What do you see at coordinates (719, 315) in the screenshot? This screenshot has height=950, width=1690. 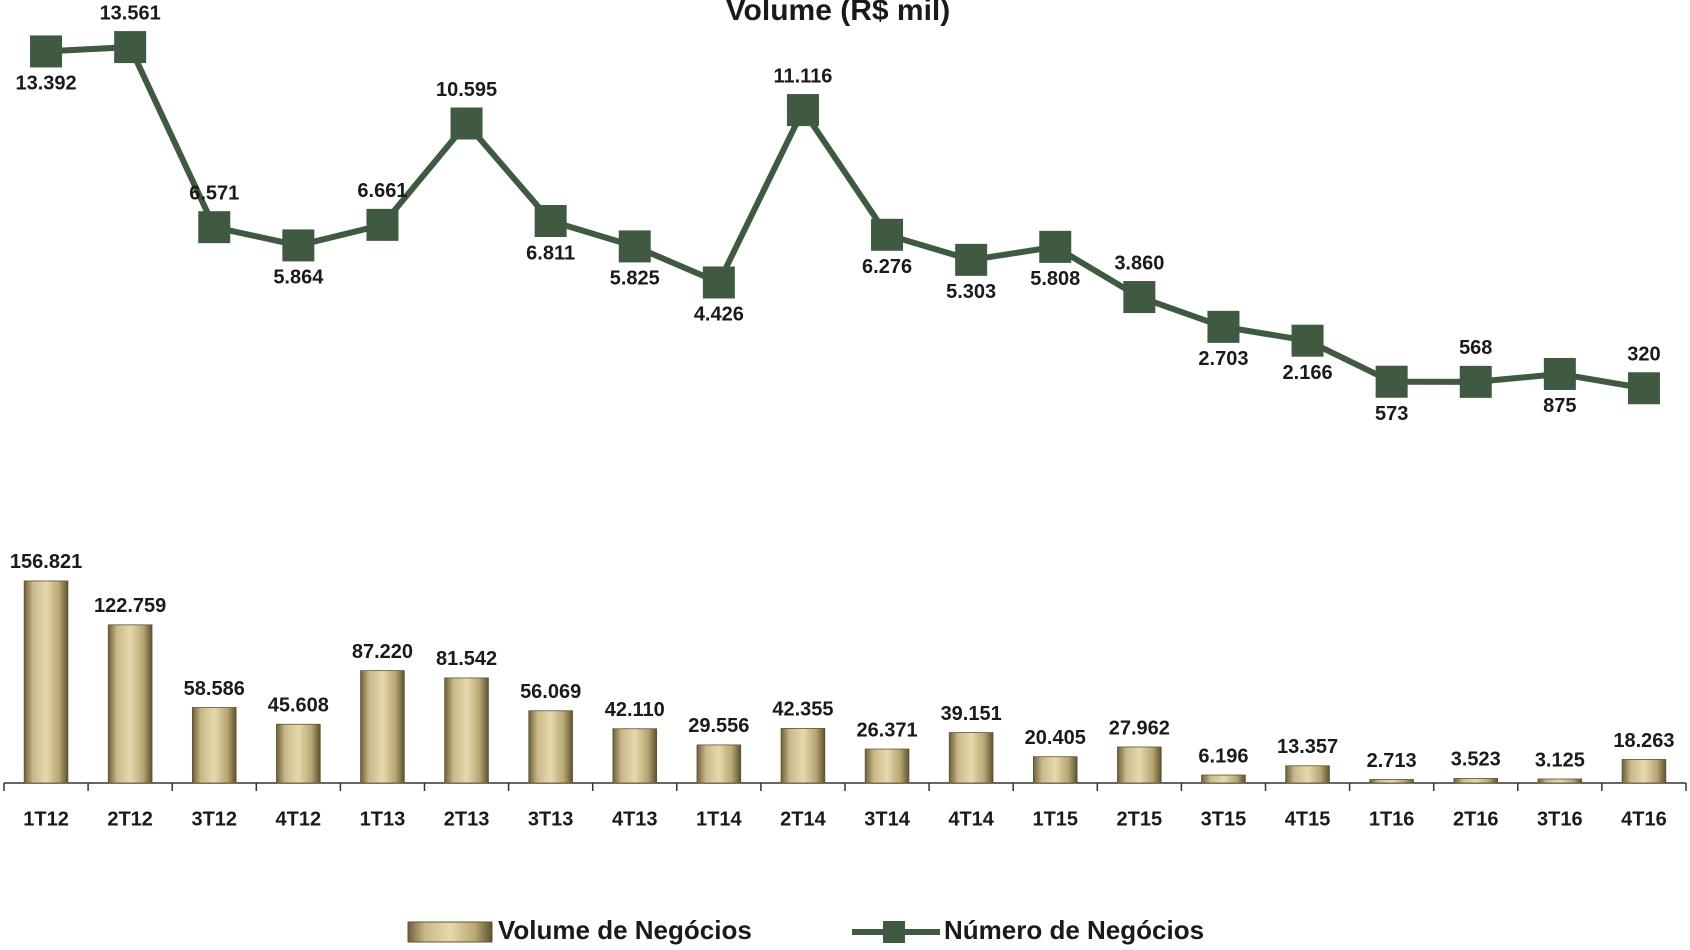 I see `line-value-label: 4.426` at bounding box center [719, 315].